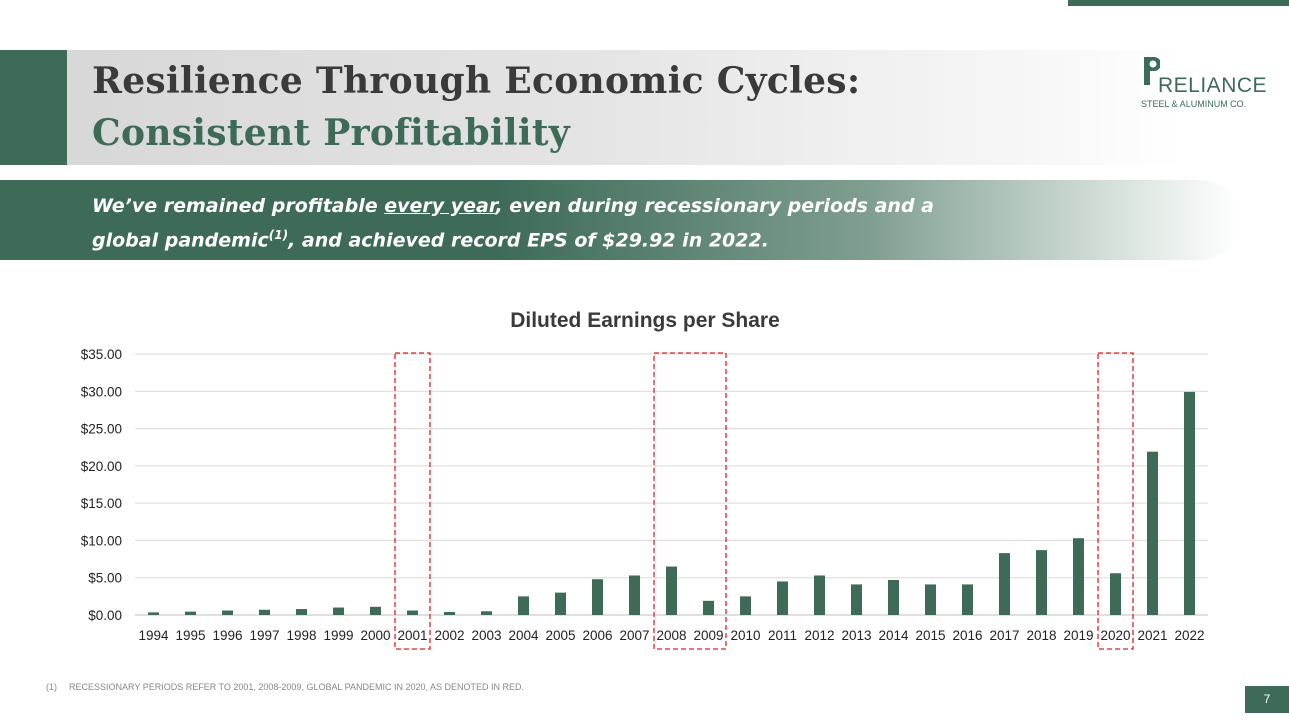 Image resolution: width=1289 pixels, height=724 pixels. I want to click on company-logo: RELIANCE STEEL & ALUMINUM CO., so click(1205, 85).